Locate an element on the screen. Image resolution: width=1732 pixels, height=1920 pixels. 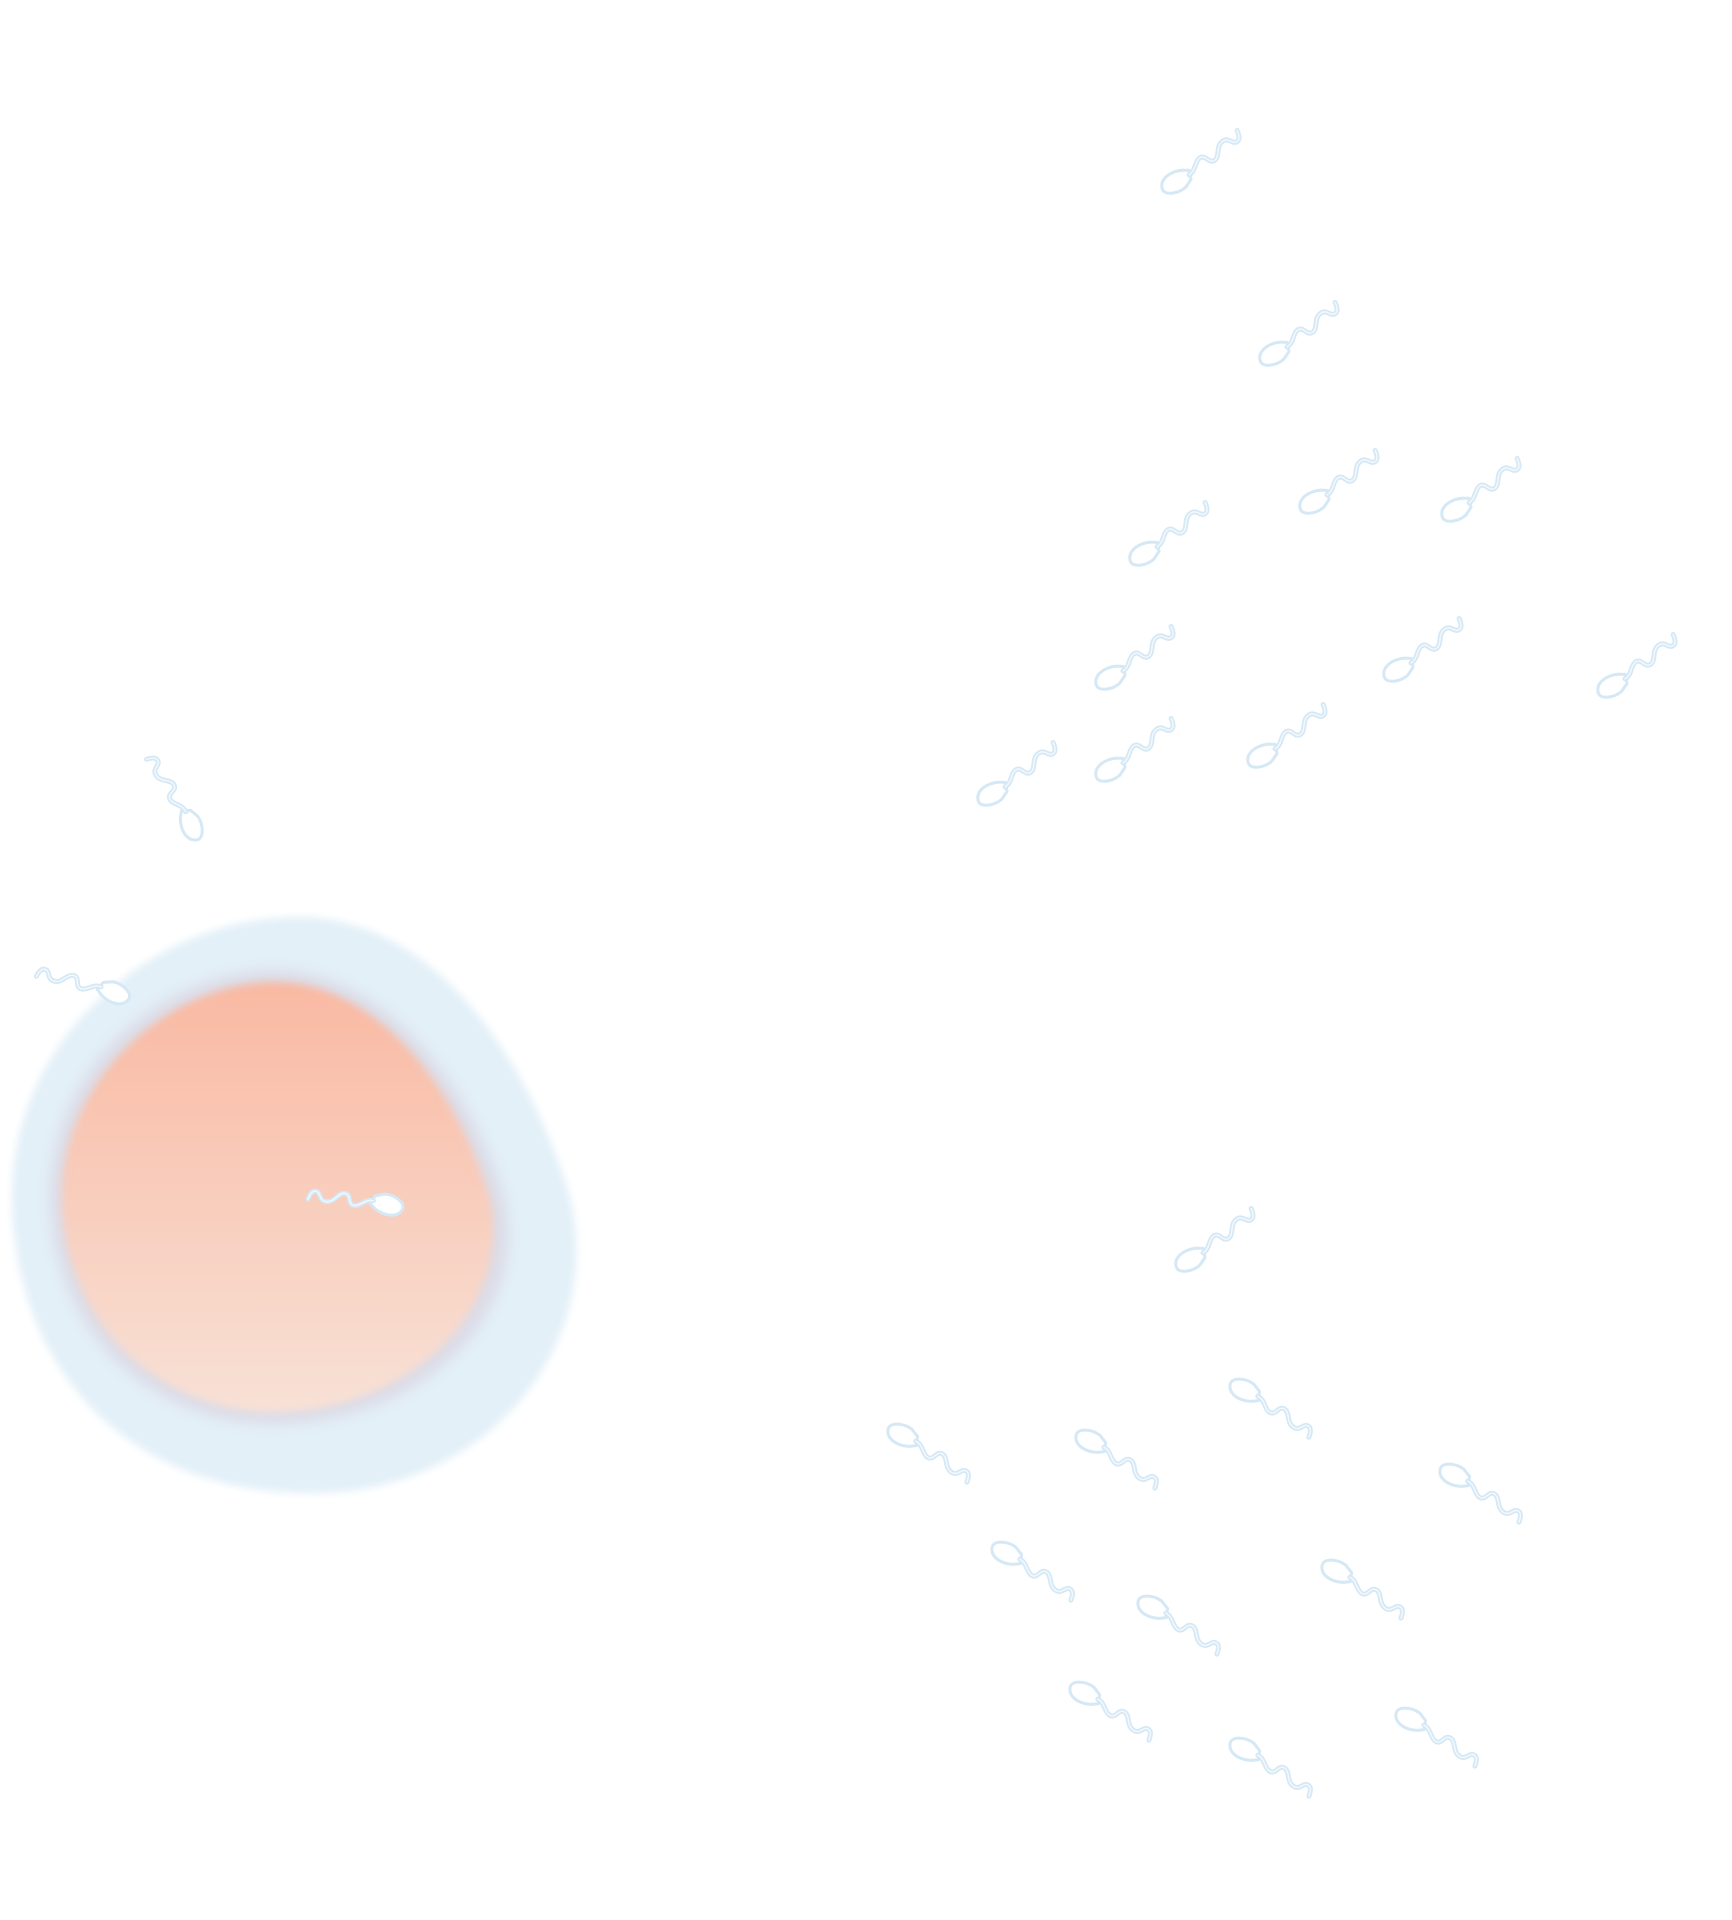
sperm-swarm-lower is located at coordinates (1205, 1586).